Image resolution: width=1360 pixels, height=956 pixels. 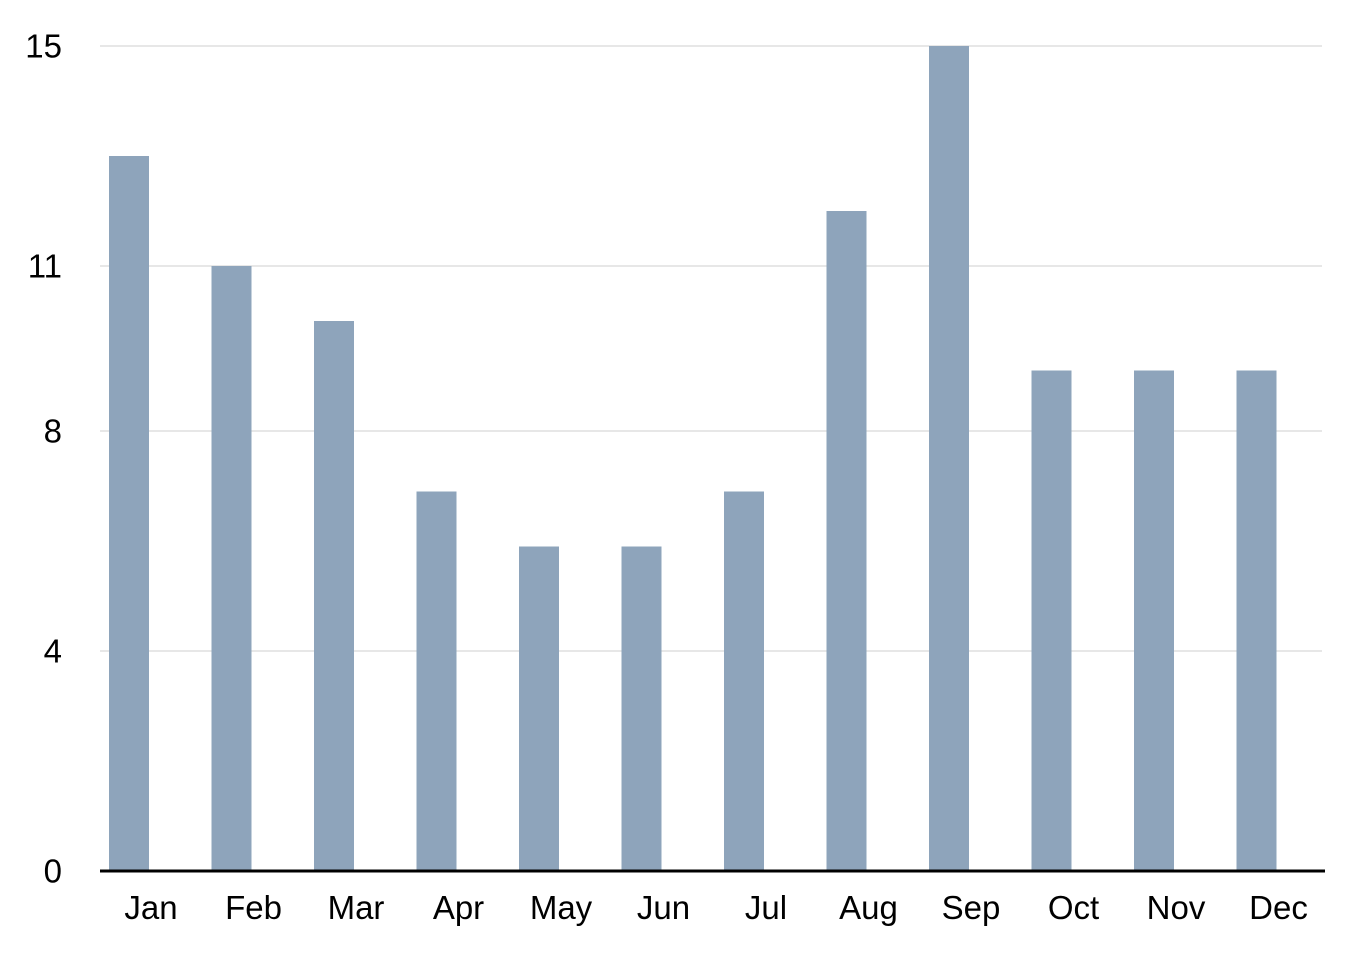 I want to click on bar-oct, so click(x=1051, y=620).